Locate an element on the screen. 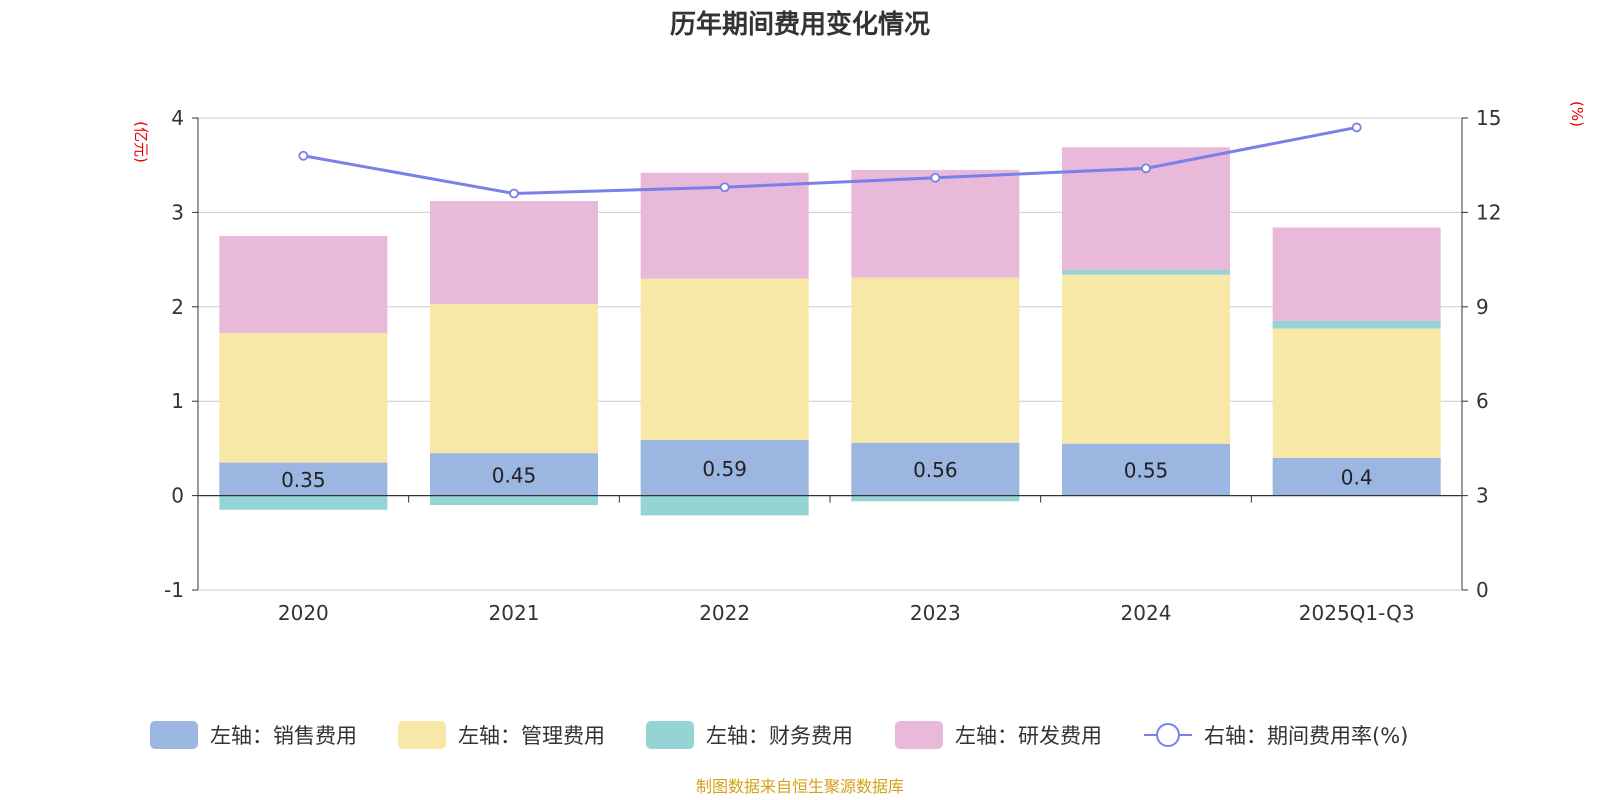 This screenshot has height=800, width=1600. rate-line is located at coordinates (830, 160).